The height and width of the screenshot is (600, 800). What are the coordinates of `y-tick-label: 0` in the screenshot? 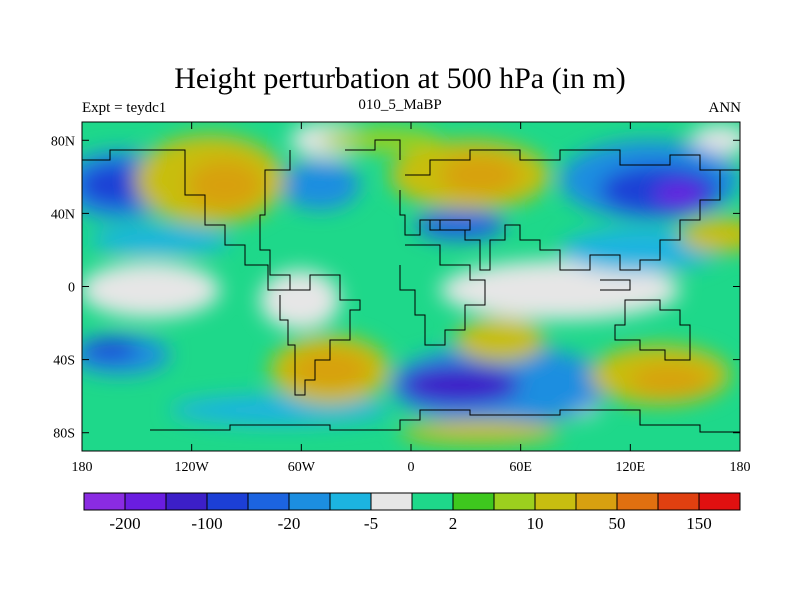 It's located at (71, 288).